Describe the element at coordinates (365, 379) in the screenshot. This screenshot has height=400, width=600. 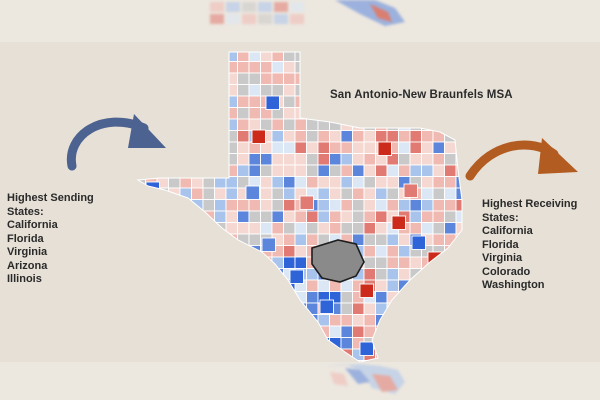
I see `bottom-reflection` at that location.